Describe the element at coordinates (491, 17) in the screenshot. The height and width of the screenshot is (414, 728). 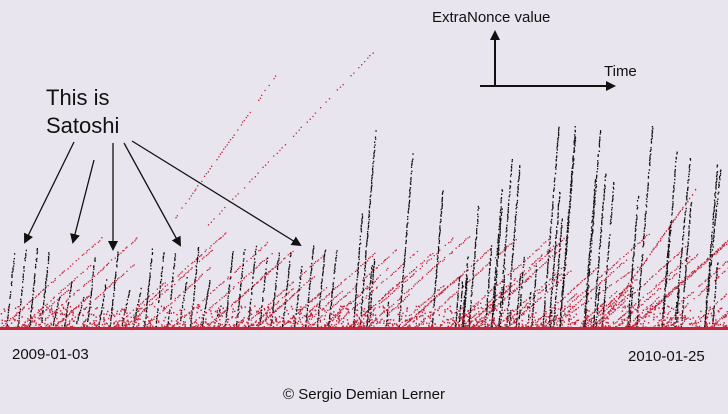
I see `y-axis-label: ExtraNonce value` at that location.